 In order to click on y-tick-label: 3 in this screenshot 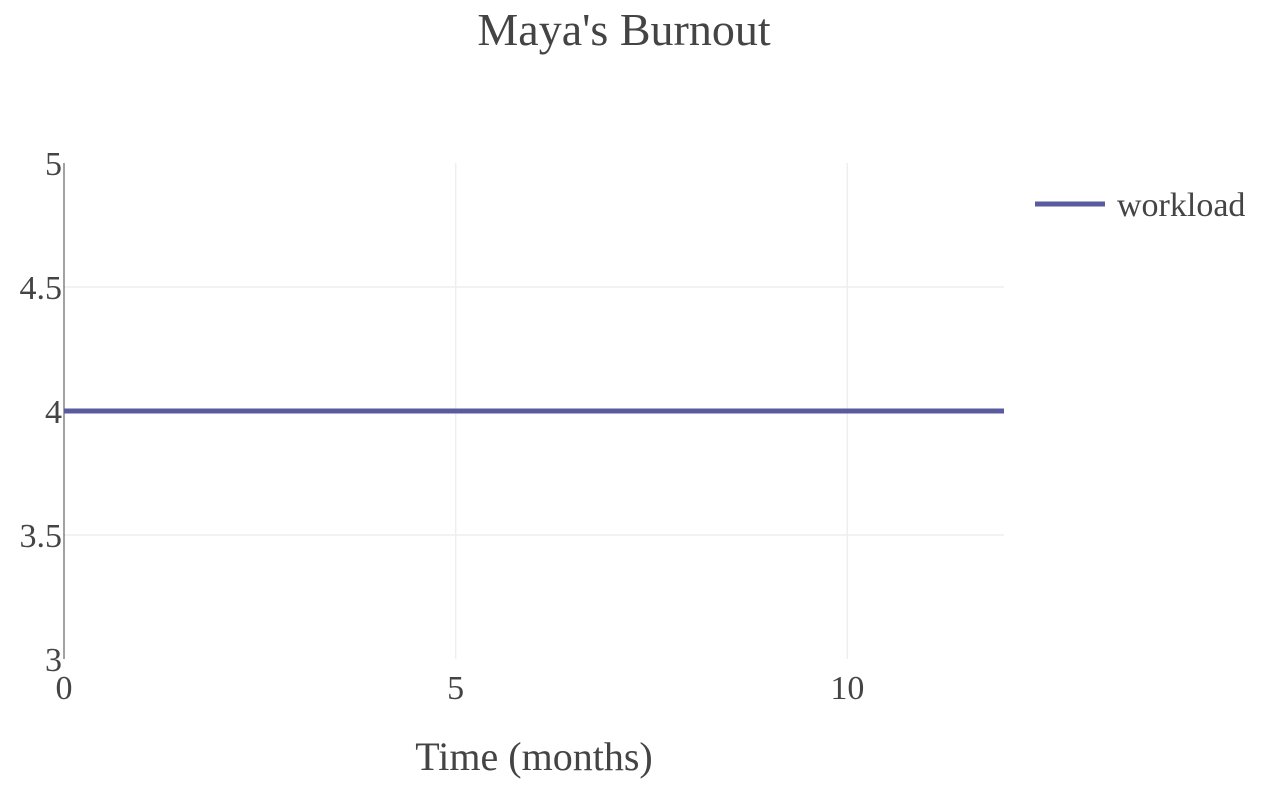, I will do `click(53, 660)`.